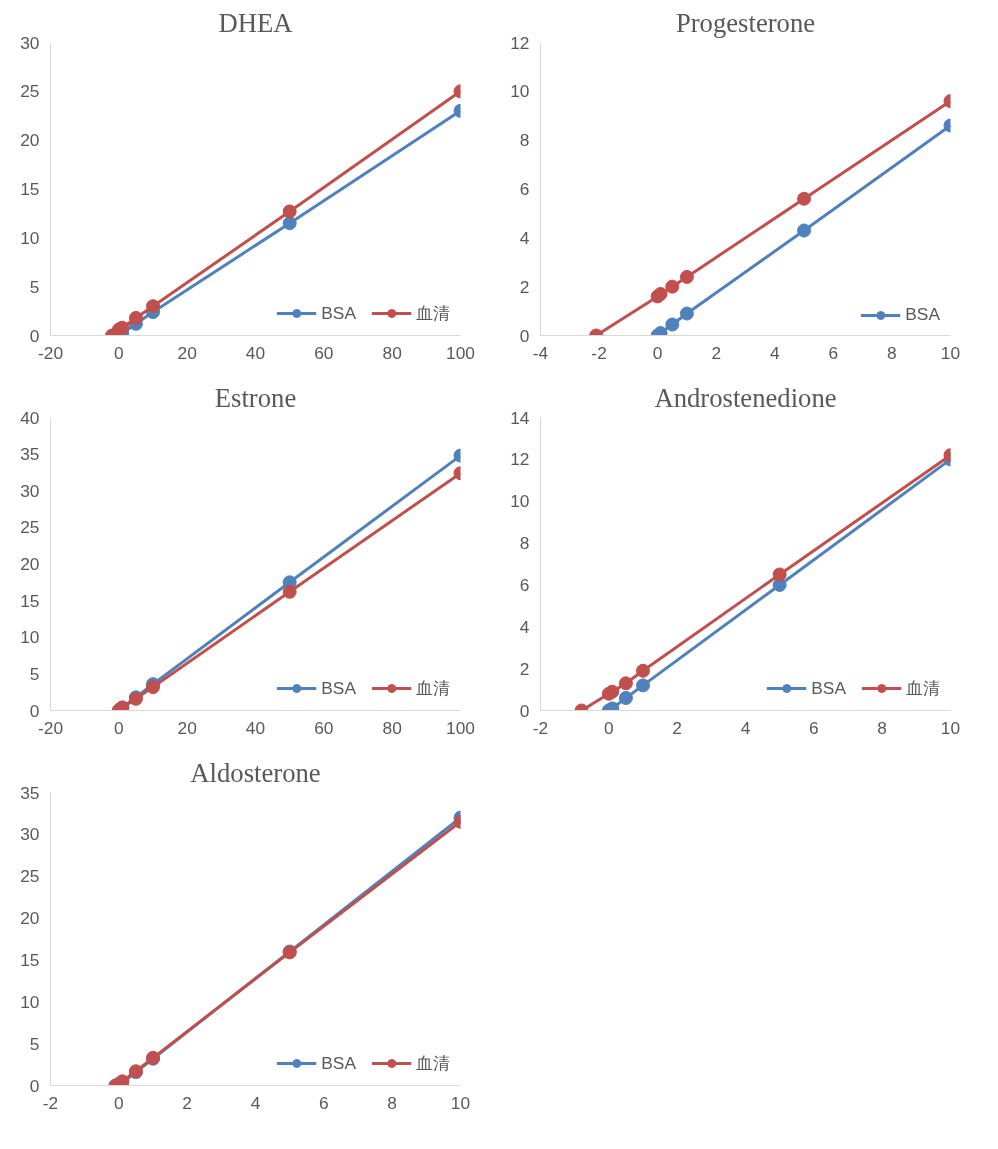 The height and width of the screenshot is (1149, 998). What do you see at coordinates (745, 22) in the screenshot?
I see `chart-title: Progesterone` at bounding box center [745, 22].